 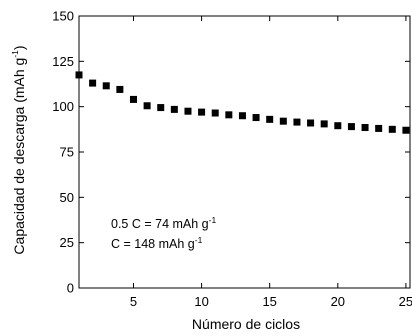 What do you see at coordinates (63, 16) in the screenshot?
I see `y-tick-label: 150` at bounding box center [63, 16].